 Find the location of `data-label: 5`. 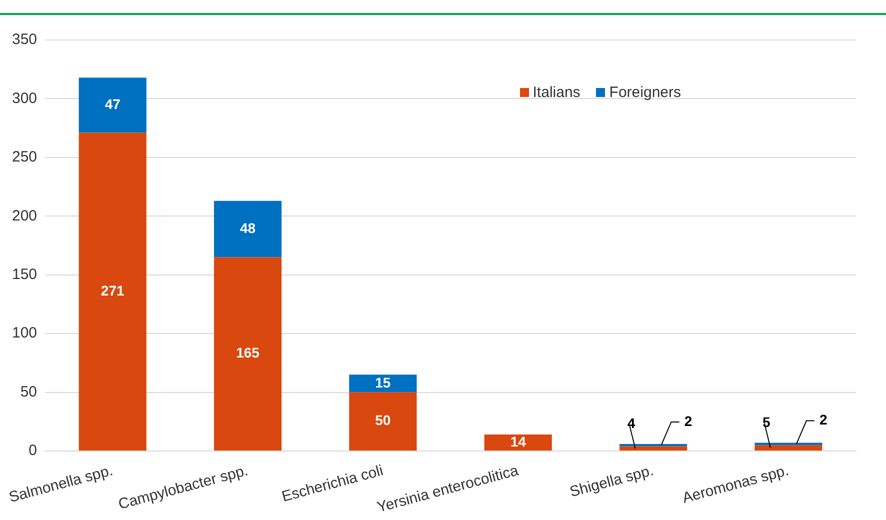

data-label: 5 is located at coordinates (766, 422).